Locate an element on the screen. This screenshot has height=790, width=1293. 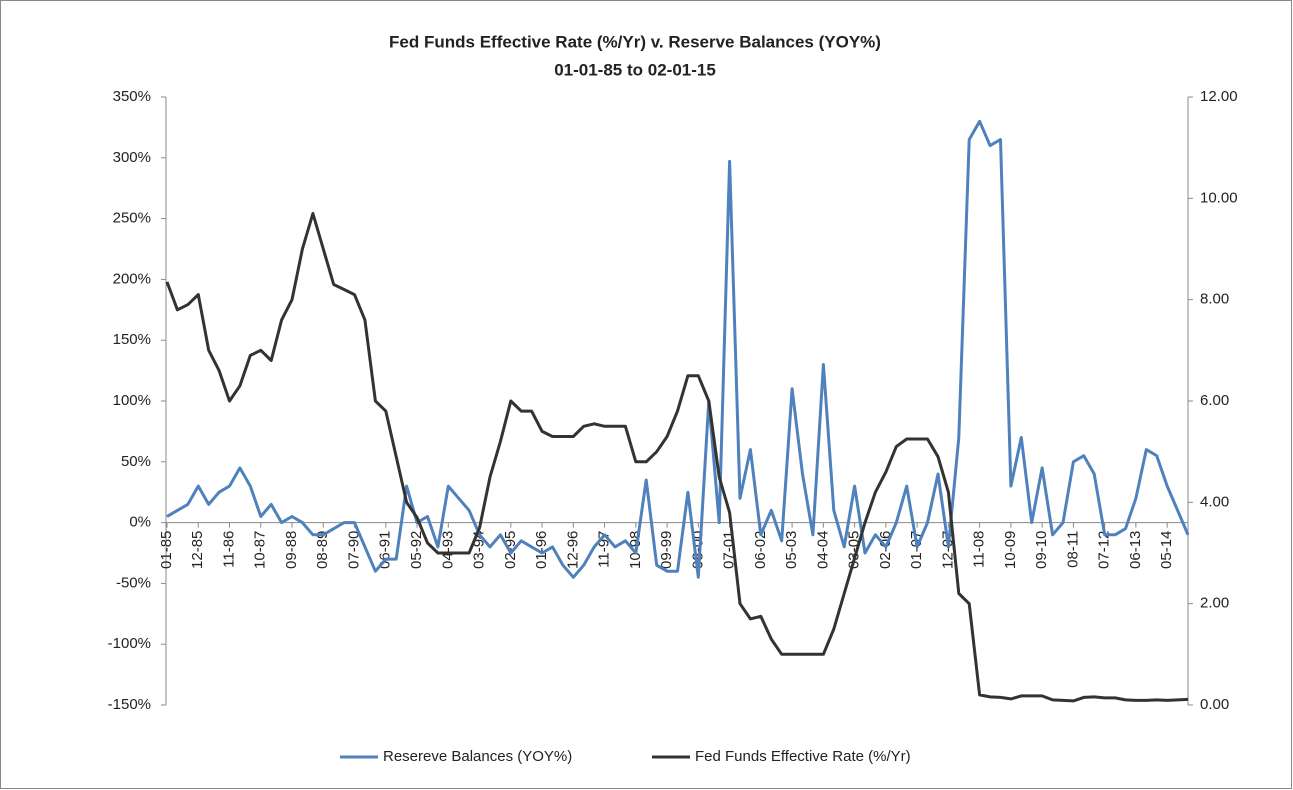
x-tick-label: 08-11 is located at coordinates (1072, 549).